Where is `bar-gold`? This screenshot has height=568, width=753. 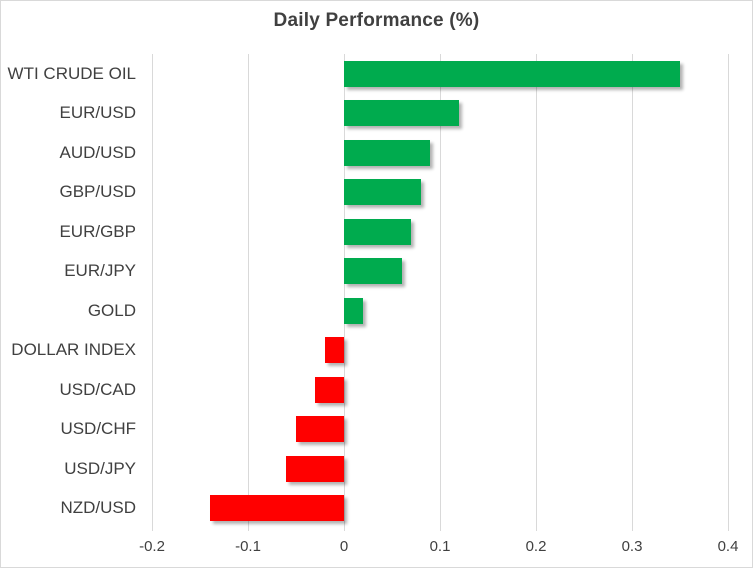
bar-gold is located at coordinates (353, 311).